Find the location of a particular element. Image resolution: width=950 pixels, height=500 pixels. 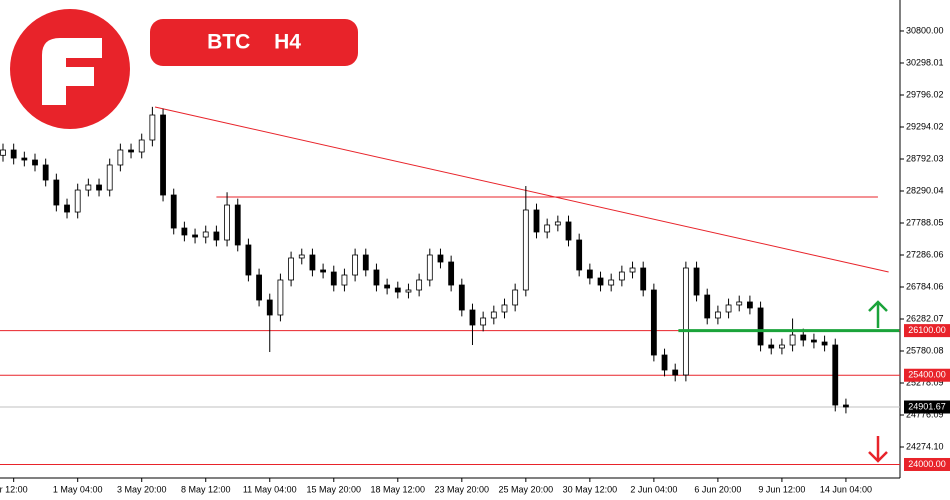

chart-title: BTC H4 is located at coordinates (254, 42).